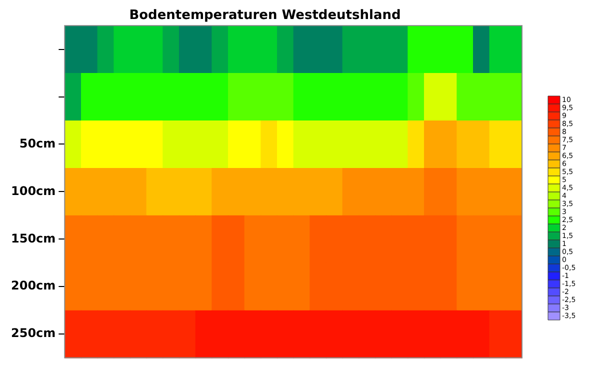 The image size is (600, 376). Describe the element at coordinates (33, 285) in the screenshot. I see `y-tick-label: 200cm` at that location.